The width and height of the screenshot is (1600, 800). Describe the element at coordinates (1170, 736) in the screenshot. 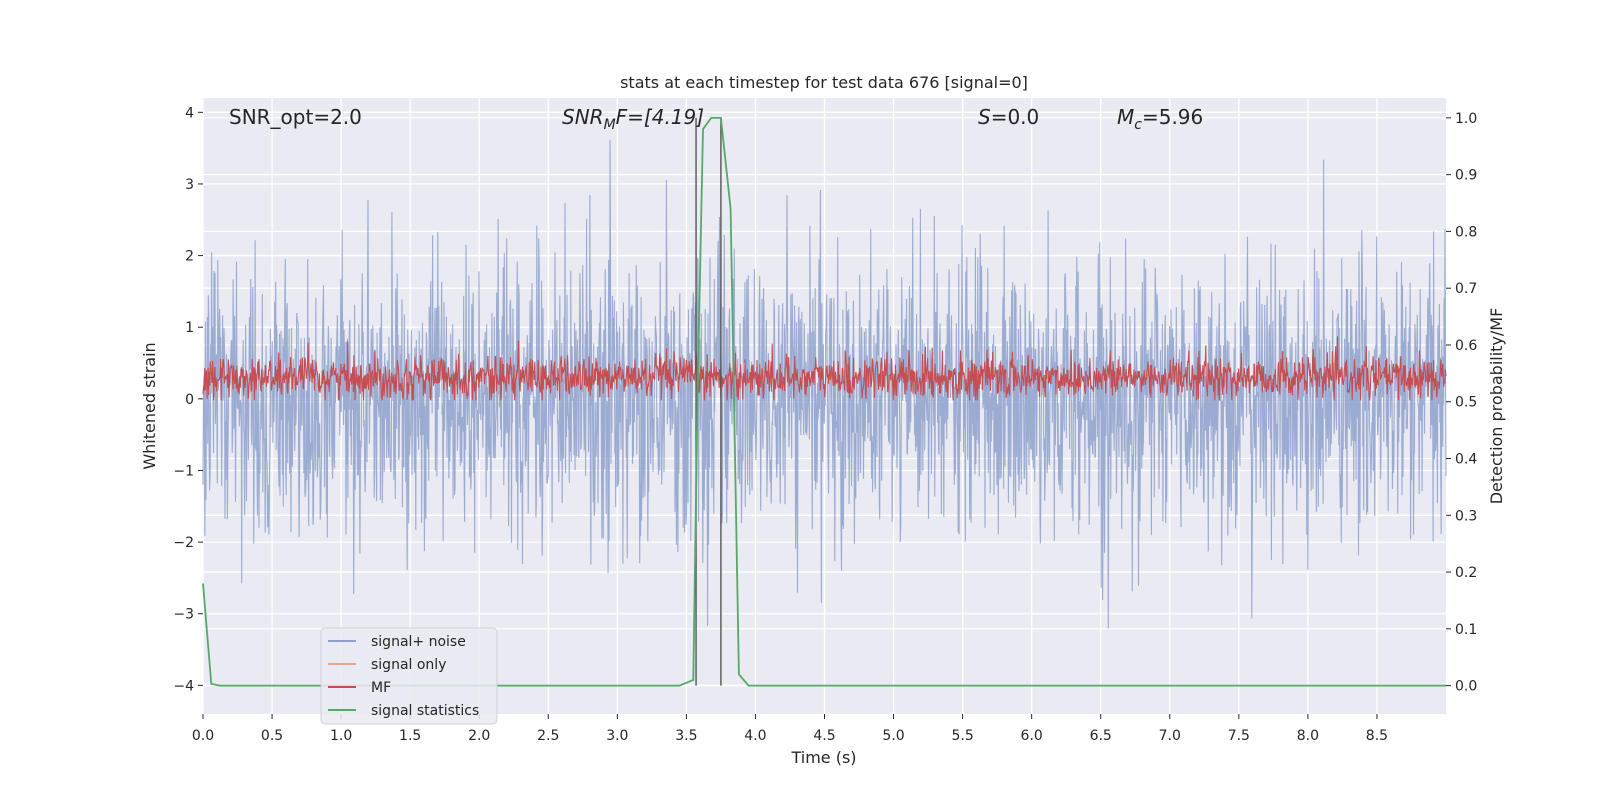

I see `x-tick-label: 7.0` at that location.